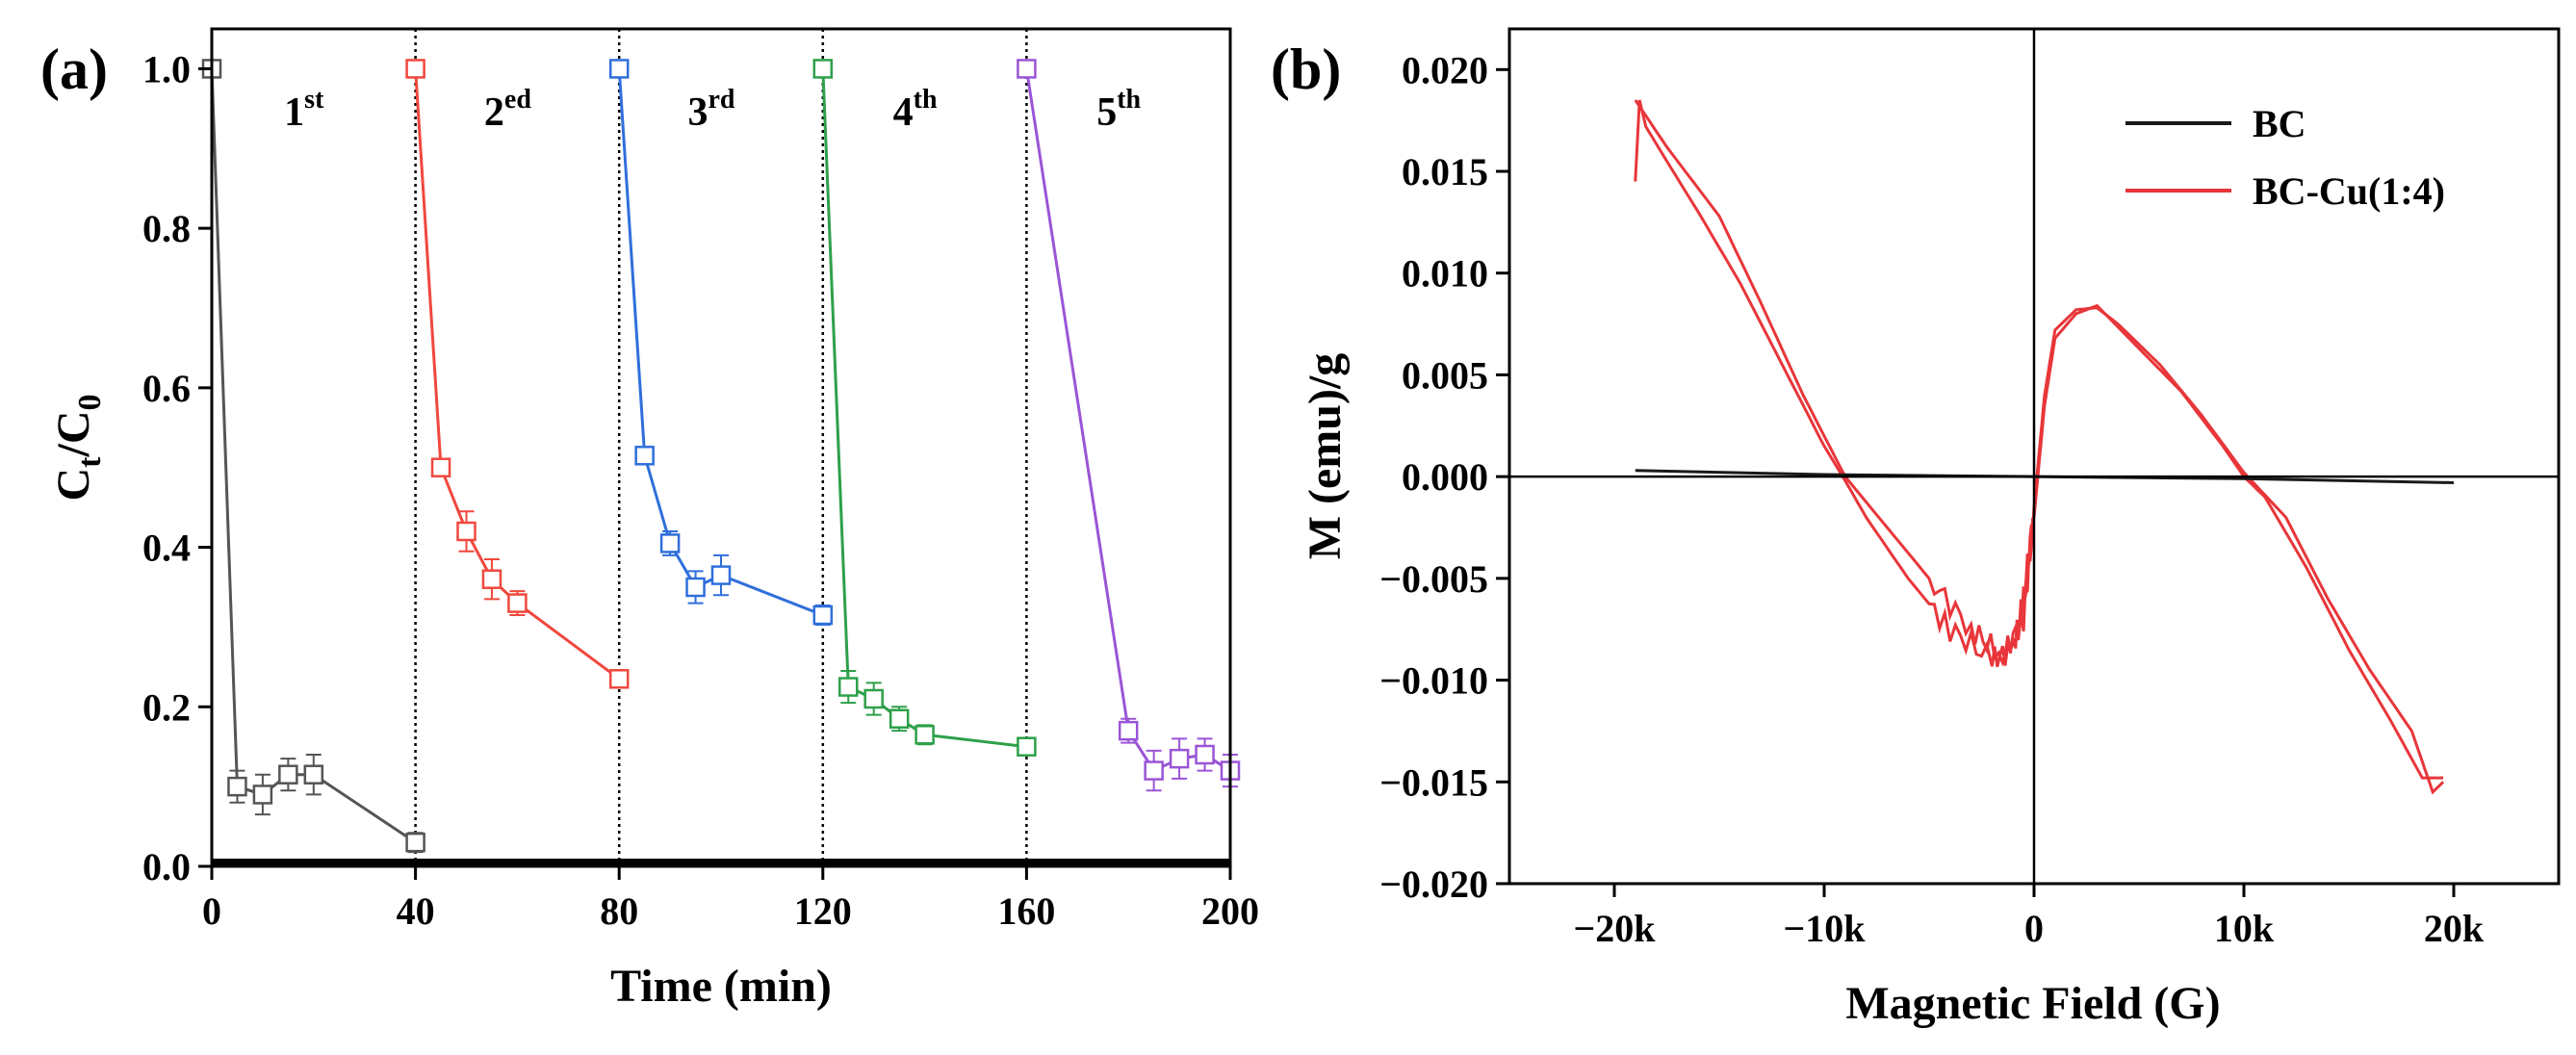  I want to click on panel-a-label: (a), so click(74, 69).